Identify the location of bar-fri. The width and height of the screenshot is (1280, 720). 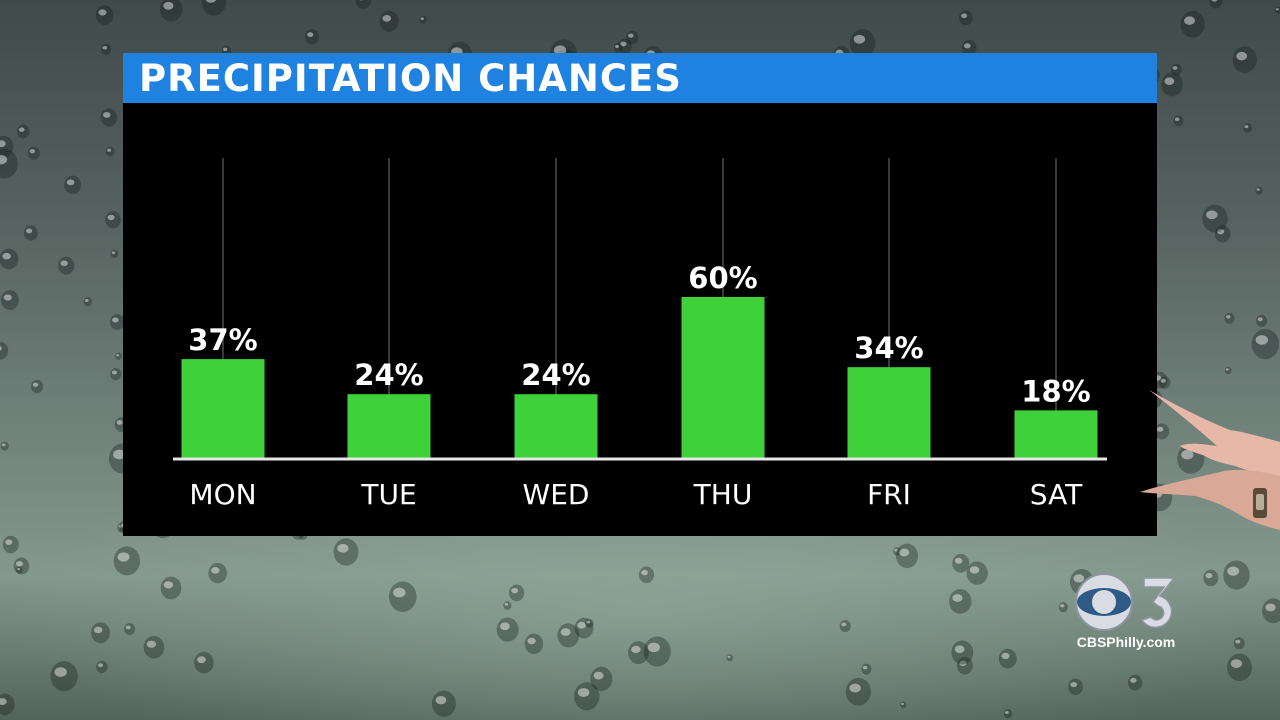
(889, 413).